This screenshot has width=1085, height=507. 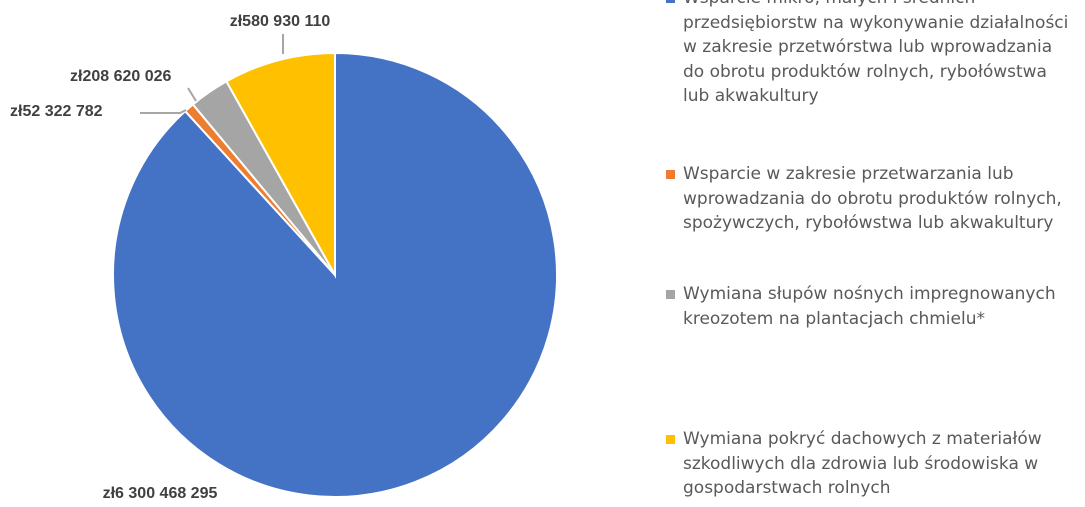 I want to click on data-label: zł208 620 026, so click(x=121, y=76).